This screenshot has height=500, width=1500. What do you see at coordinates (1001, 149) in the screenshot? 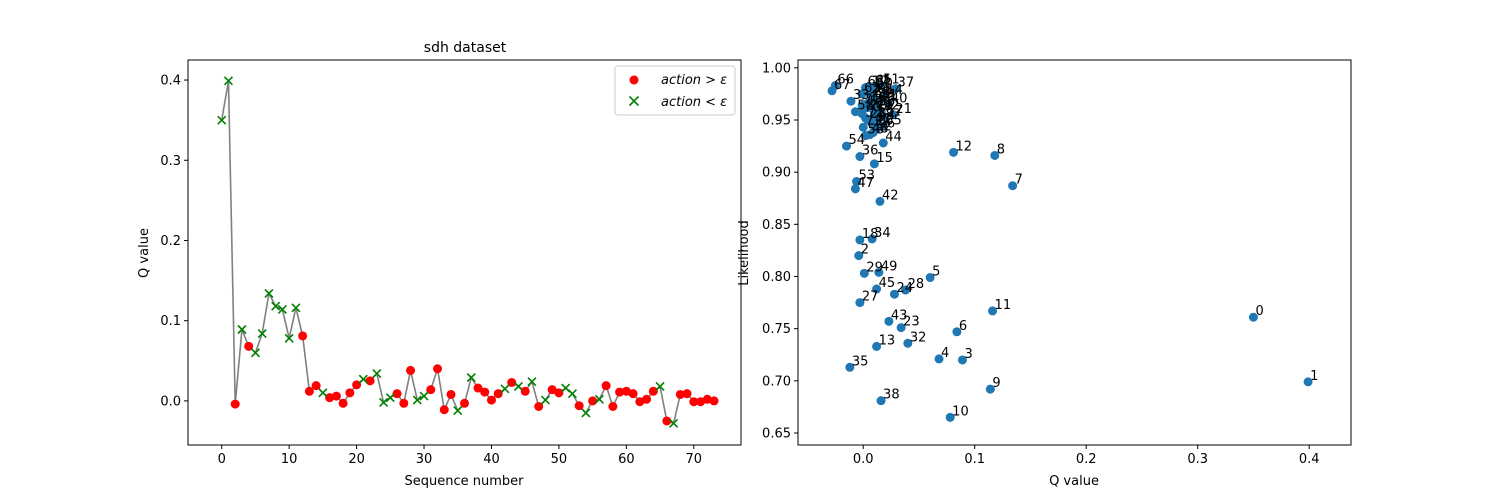
I see `right-point-label: 8` at bounding box center [1001, 149].